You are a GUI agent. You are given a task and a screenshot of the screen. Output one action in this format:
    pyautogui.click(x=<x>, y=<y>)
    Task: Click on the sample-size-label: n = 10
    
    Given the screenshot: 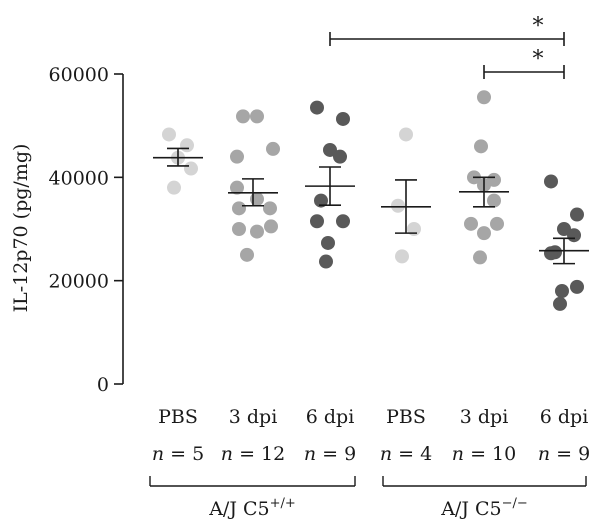 What is the action you would take?
    pyautogui.click(x=484, y=454)
    